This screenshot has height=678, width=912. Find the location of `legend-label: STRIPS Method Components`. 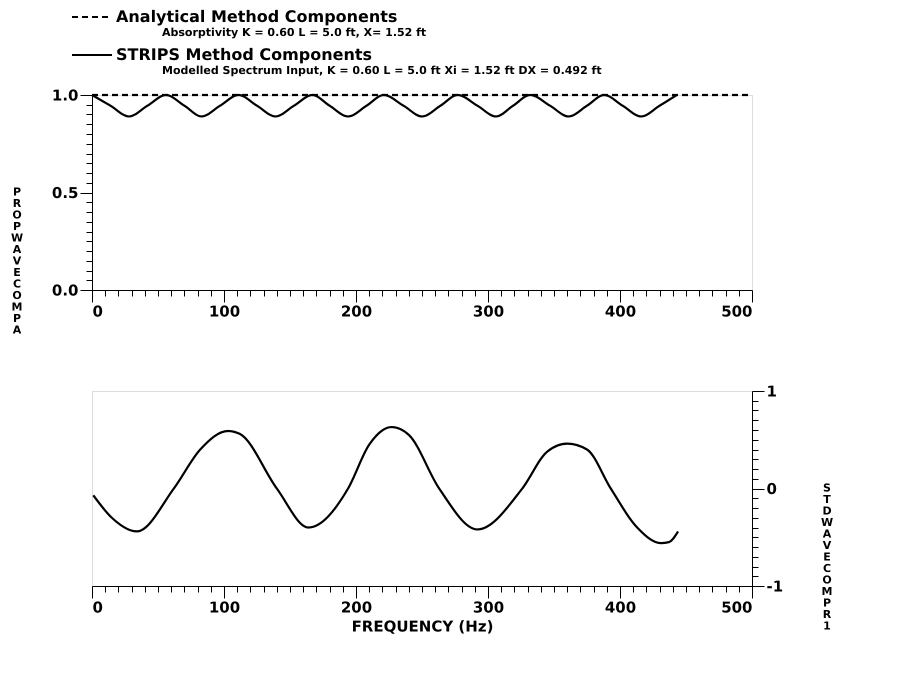

legend-label: STRIPS Method Components is located at coordinates (244, 54).